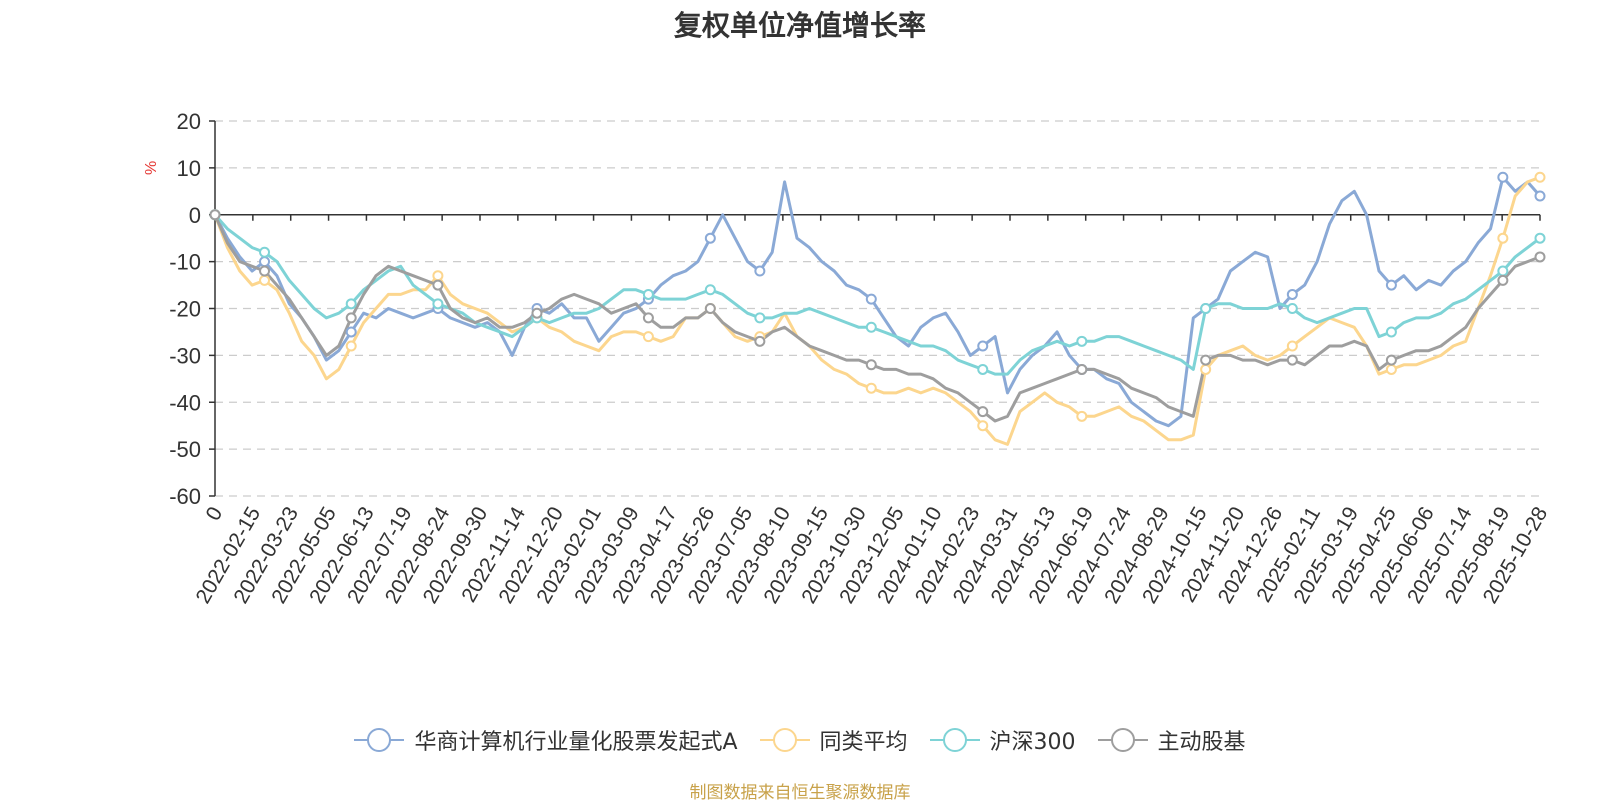  I want to click on legend-label: 沪深300, so click(1032, 742).